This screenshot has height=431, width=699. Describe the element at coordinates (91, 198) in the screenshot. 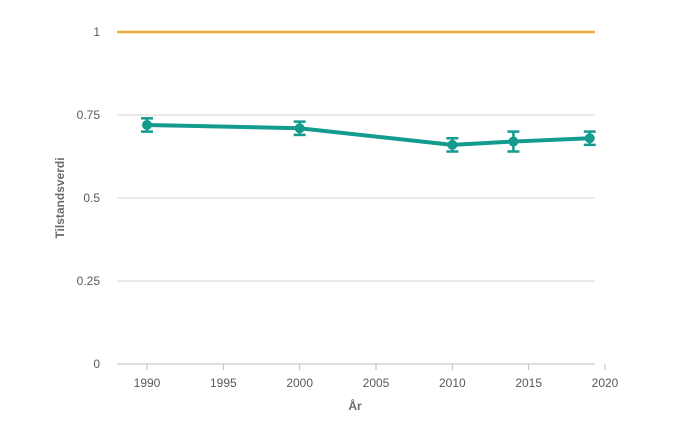

I see `y-tick-label-2: 0.5` at that location.